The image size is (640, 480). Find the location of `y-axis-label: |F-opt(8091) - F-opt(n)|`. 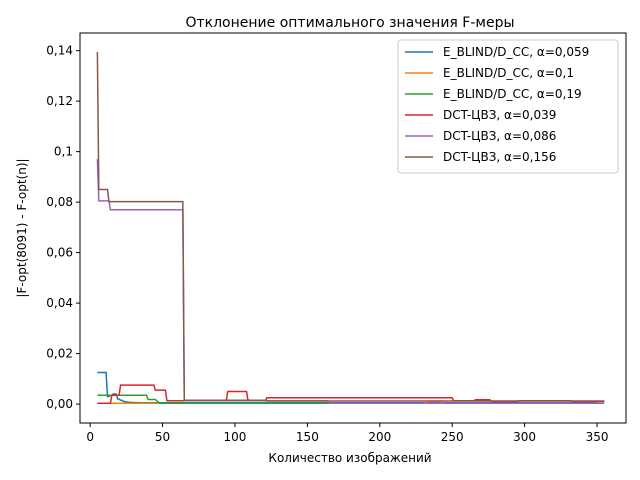

y-axis-label: |F-opt(8091) - F-opt(n)| is located at coordinates (22, 227).